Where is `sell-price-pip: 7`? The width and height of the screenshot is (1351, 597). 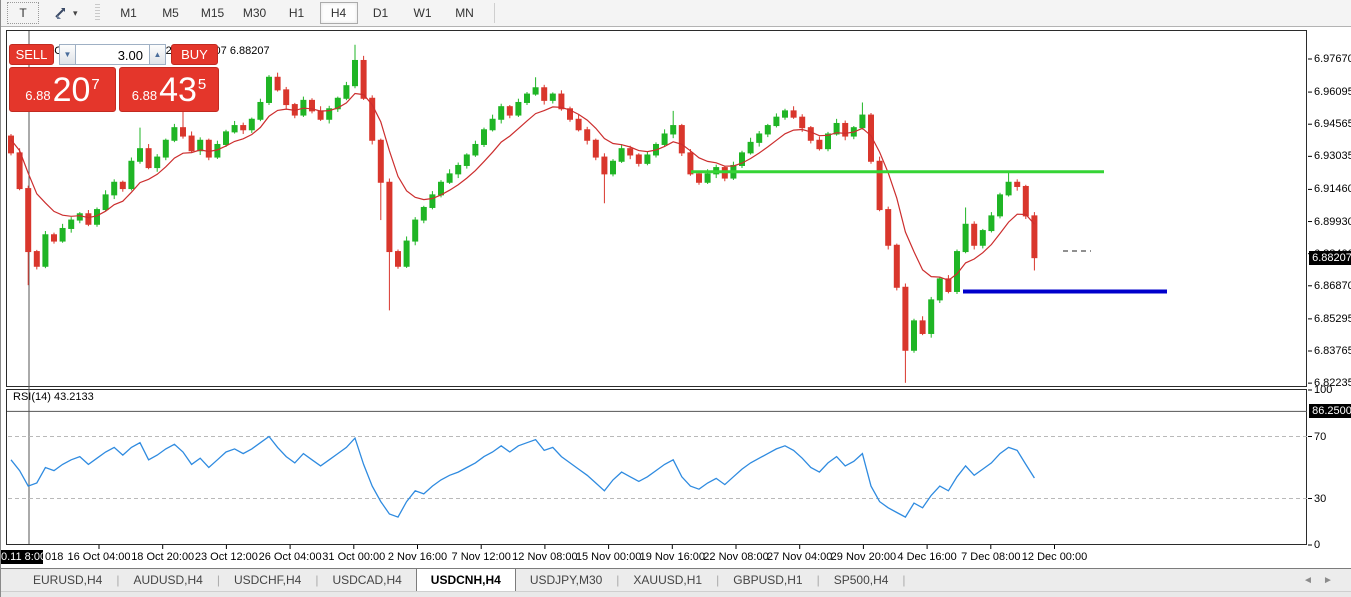 sell-price-pip: 7 is located at coordinates (95, 84).